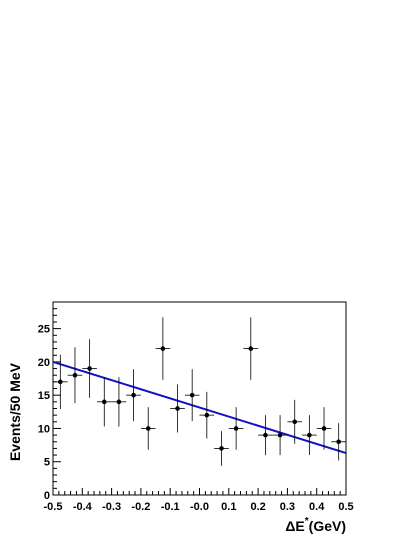  I want to click on x-tick-label: -0.3, so click(111, 507).